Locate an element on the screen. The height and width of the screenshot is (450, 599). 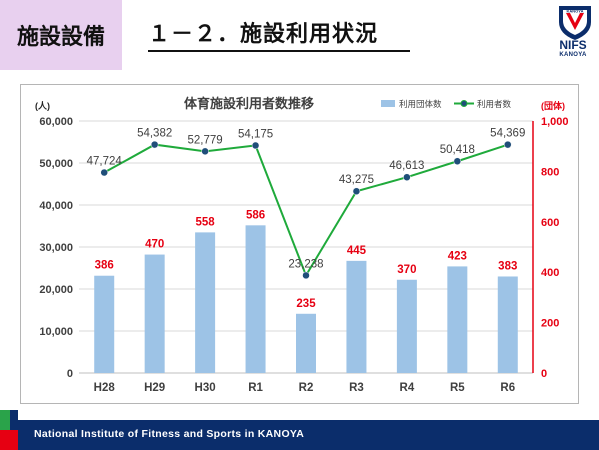
y-right-axis-label: (団体) is located at coordinates (553, 105).